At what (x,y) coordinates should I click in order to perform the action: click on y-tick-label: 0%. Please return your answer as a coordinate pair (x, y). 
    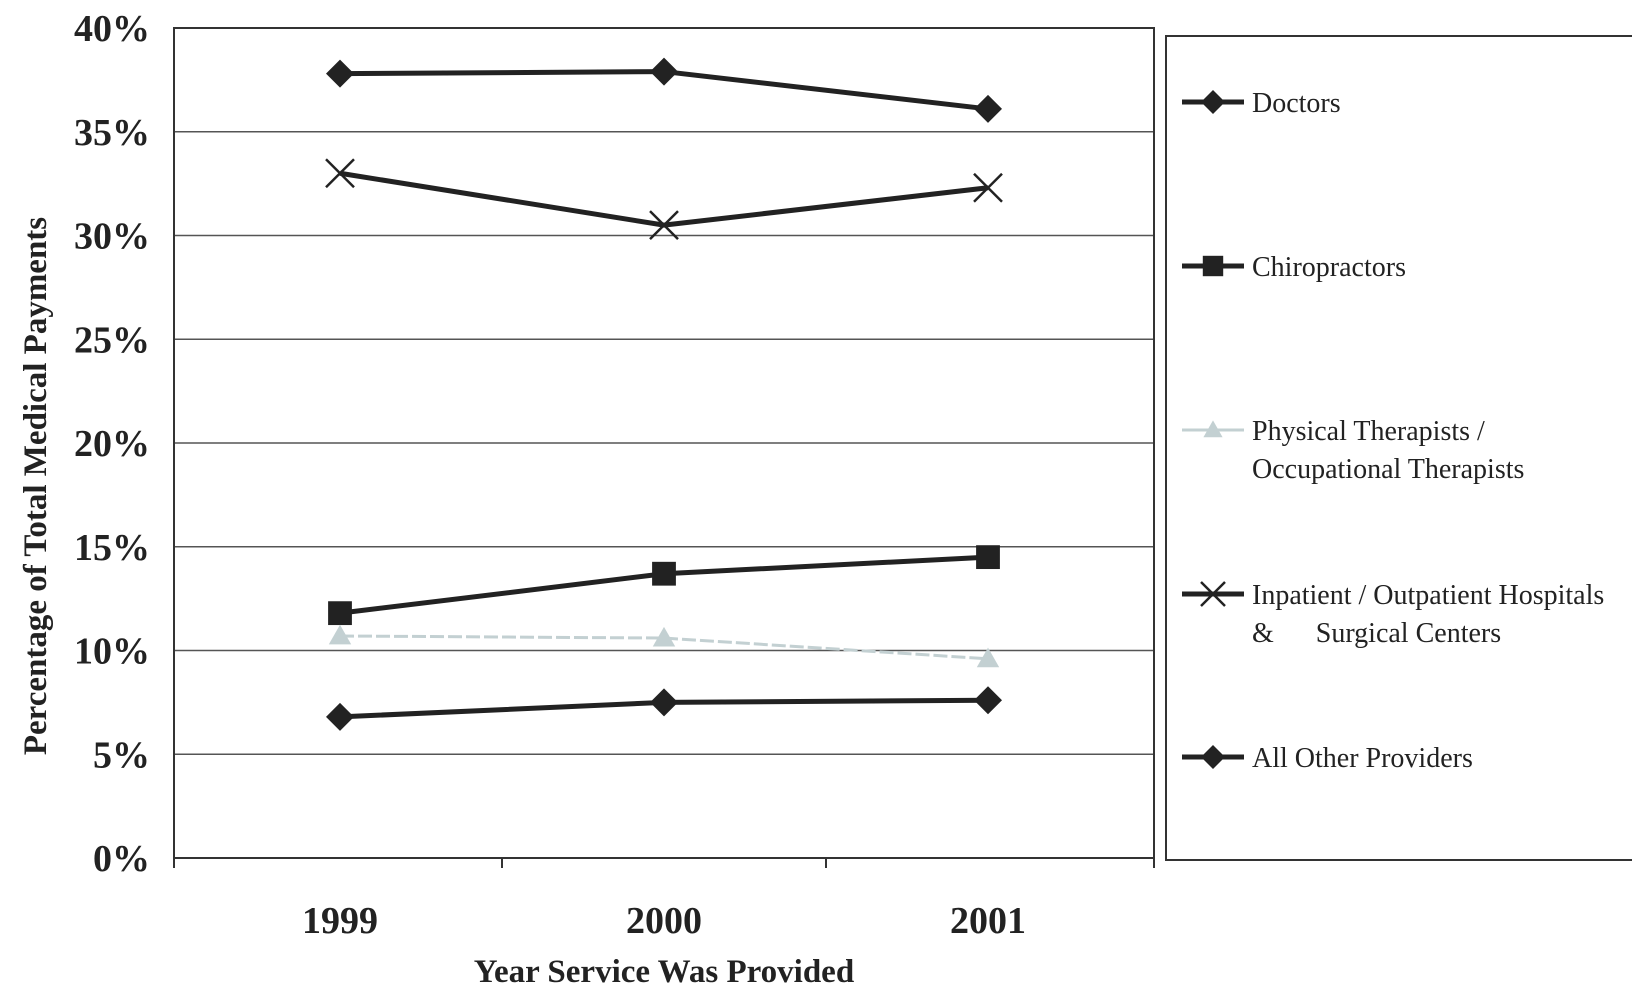
    Looking at the image, I should click on (121, 859).